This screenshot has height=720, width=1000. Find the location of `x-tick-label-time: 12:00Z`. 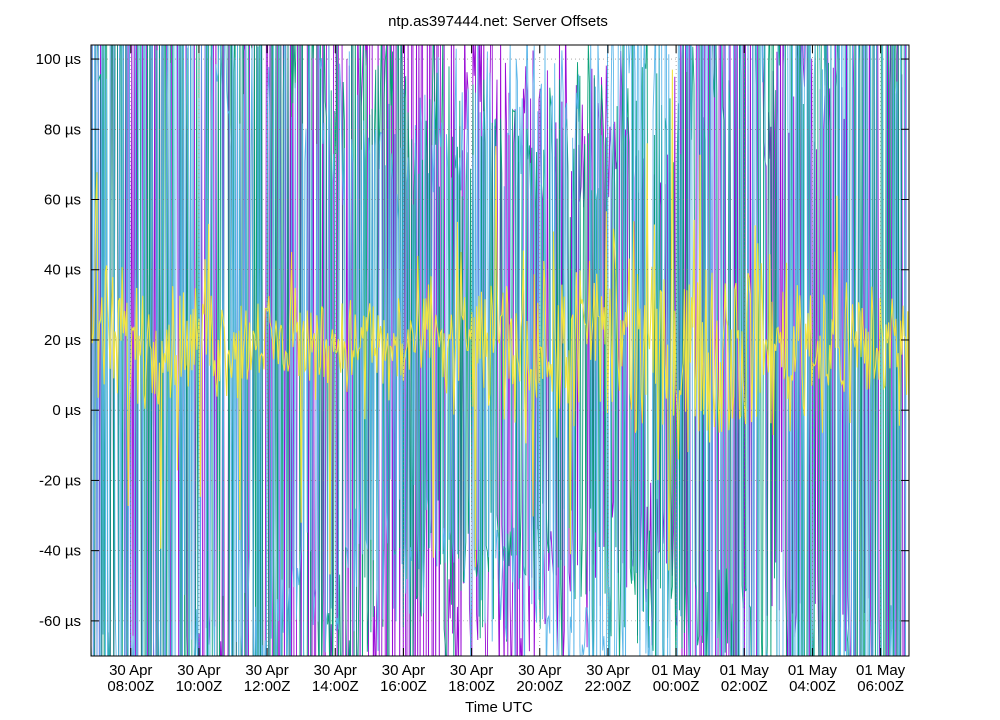

x-tick-label-time: 12:00Z is located at coordinates (267, 686).